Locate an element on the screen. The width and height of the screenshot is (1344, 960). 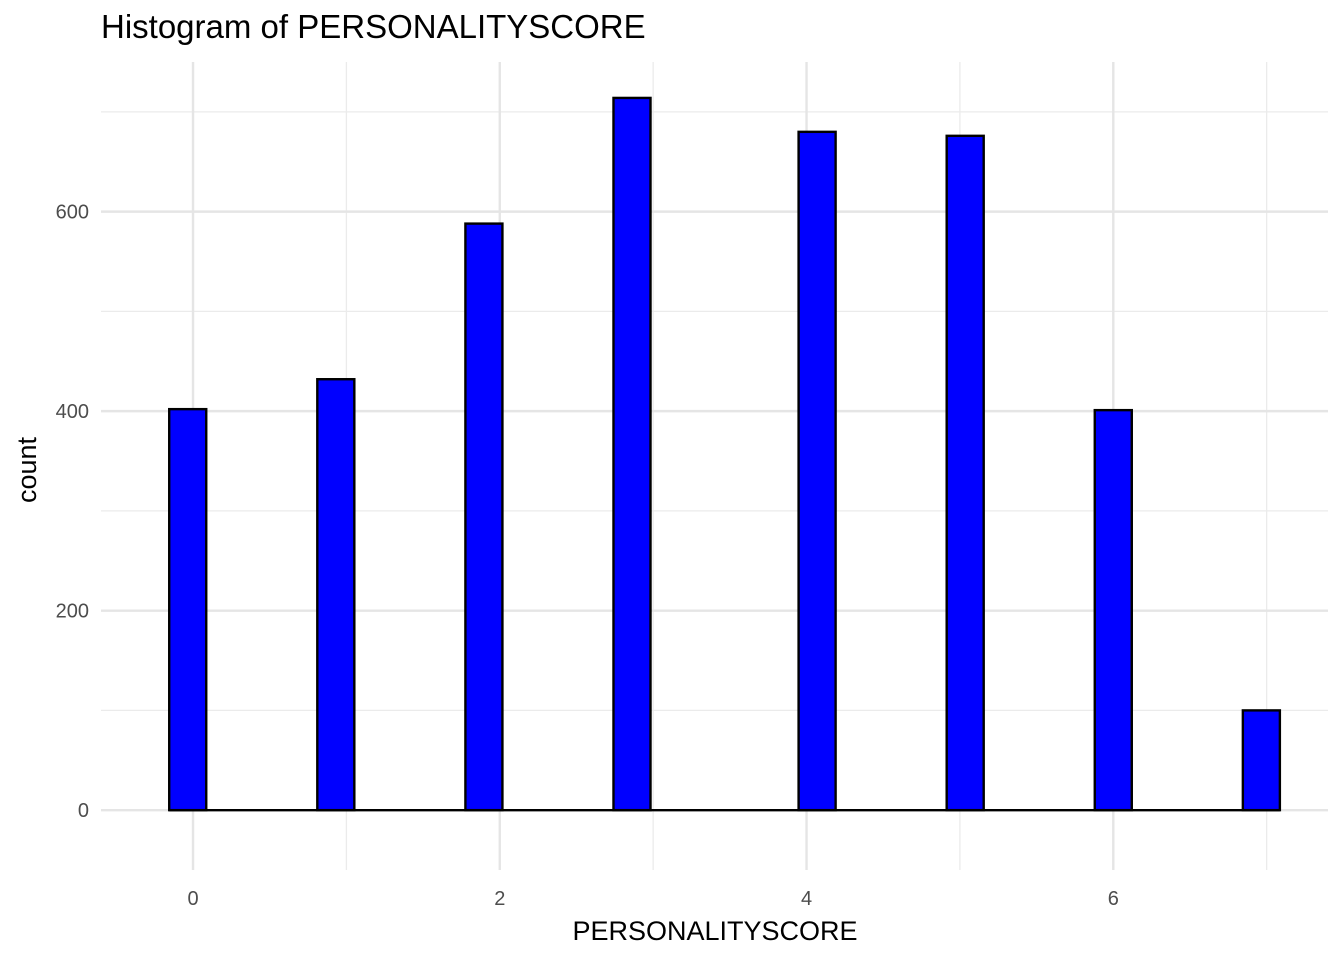
y-axis-title: count is located at coordinates (27, 469).